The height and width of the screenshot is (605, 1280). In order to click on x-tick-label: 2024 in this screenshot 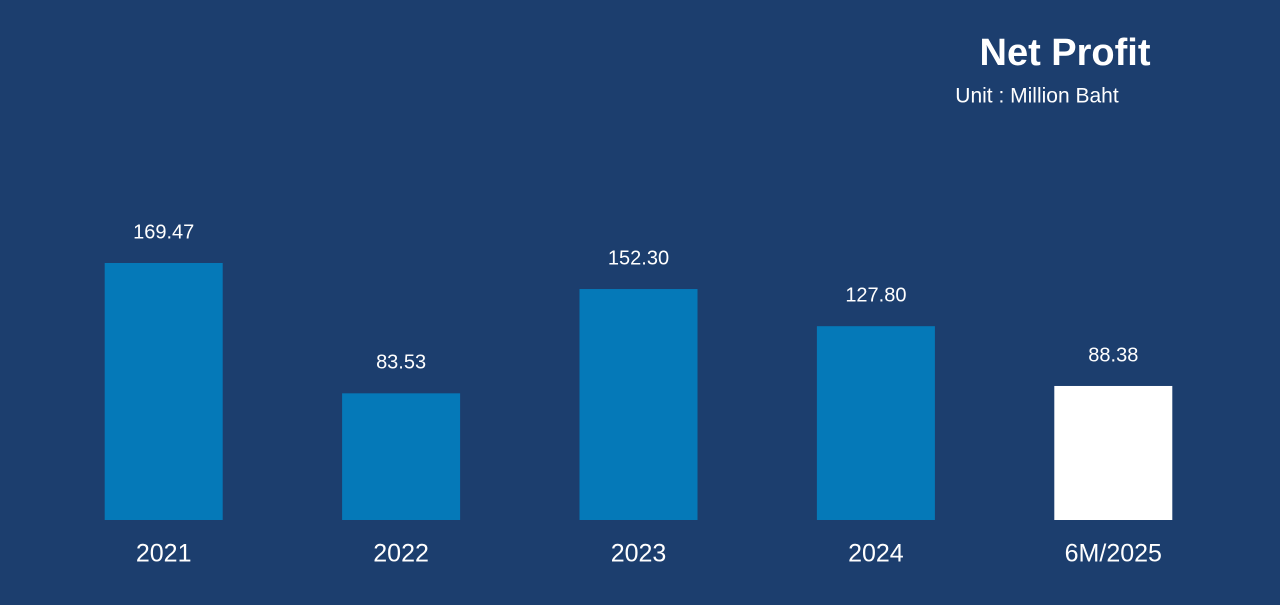, I will do `click(876, 554)`.